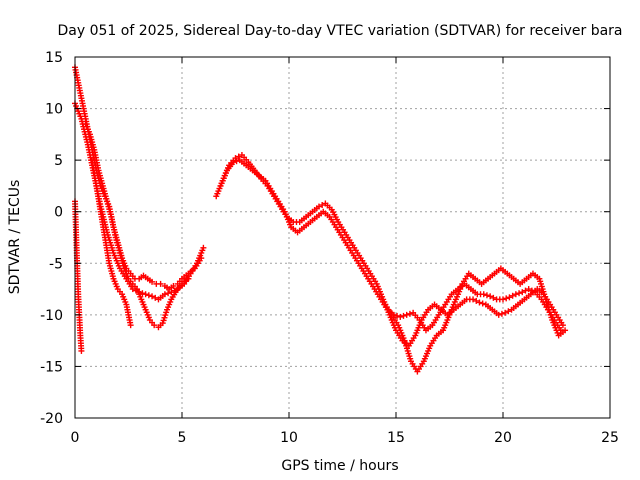 This screenshot has width=640, height=480. I want to click on y-tick-label: -5, so click(56, 264).